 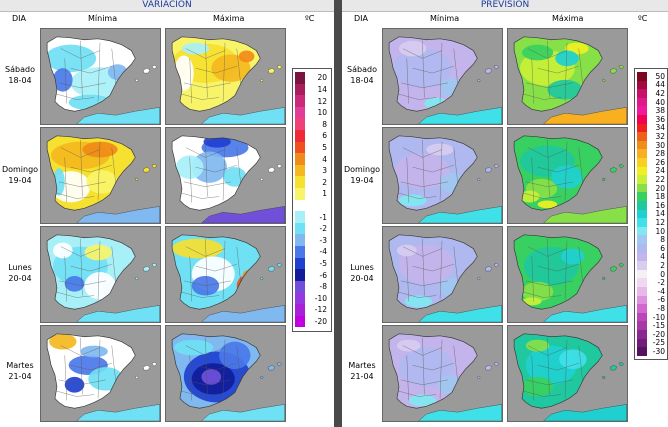 I want to click on legend-value: -12, so click(x=320, y=310).